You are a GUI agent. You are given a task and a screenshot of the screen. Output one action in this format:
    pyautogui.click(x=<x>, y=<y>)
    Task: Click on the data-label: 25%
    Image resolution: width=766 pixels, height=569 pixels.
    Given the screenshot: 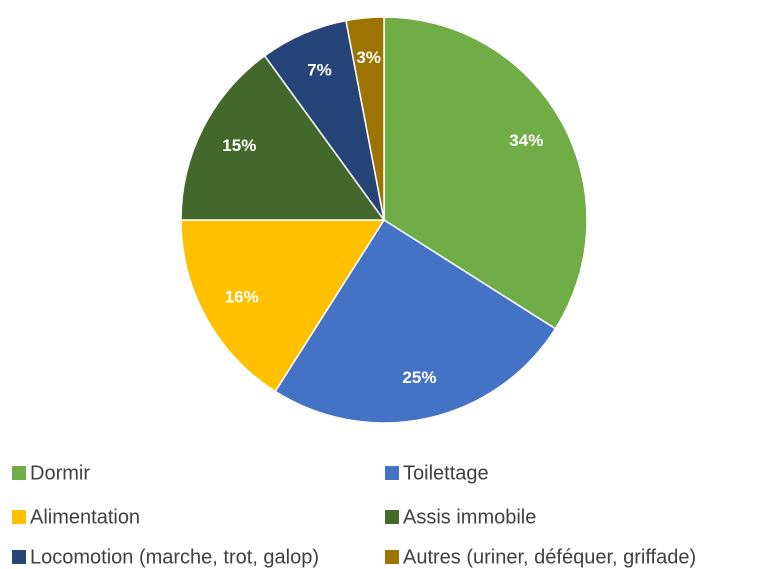 What is the action you would take?
    pyautogui.click(x=419, y=377)
    